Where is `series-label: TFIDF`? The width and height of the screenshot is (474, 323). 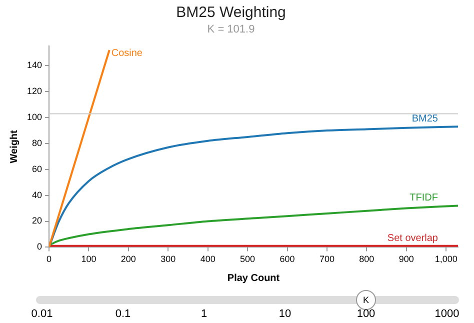 series-label: TFIDF is located at coordinates (424, 198).